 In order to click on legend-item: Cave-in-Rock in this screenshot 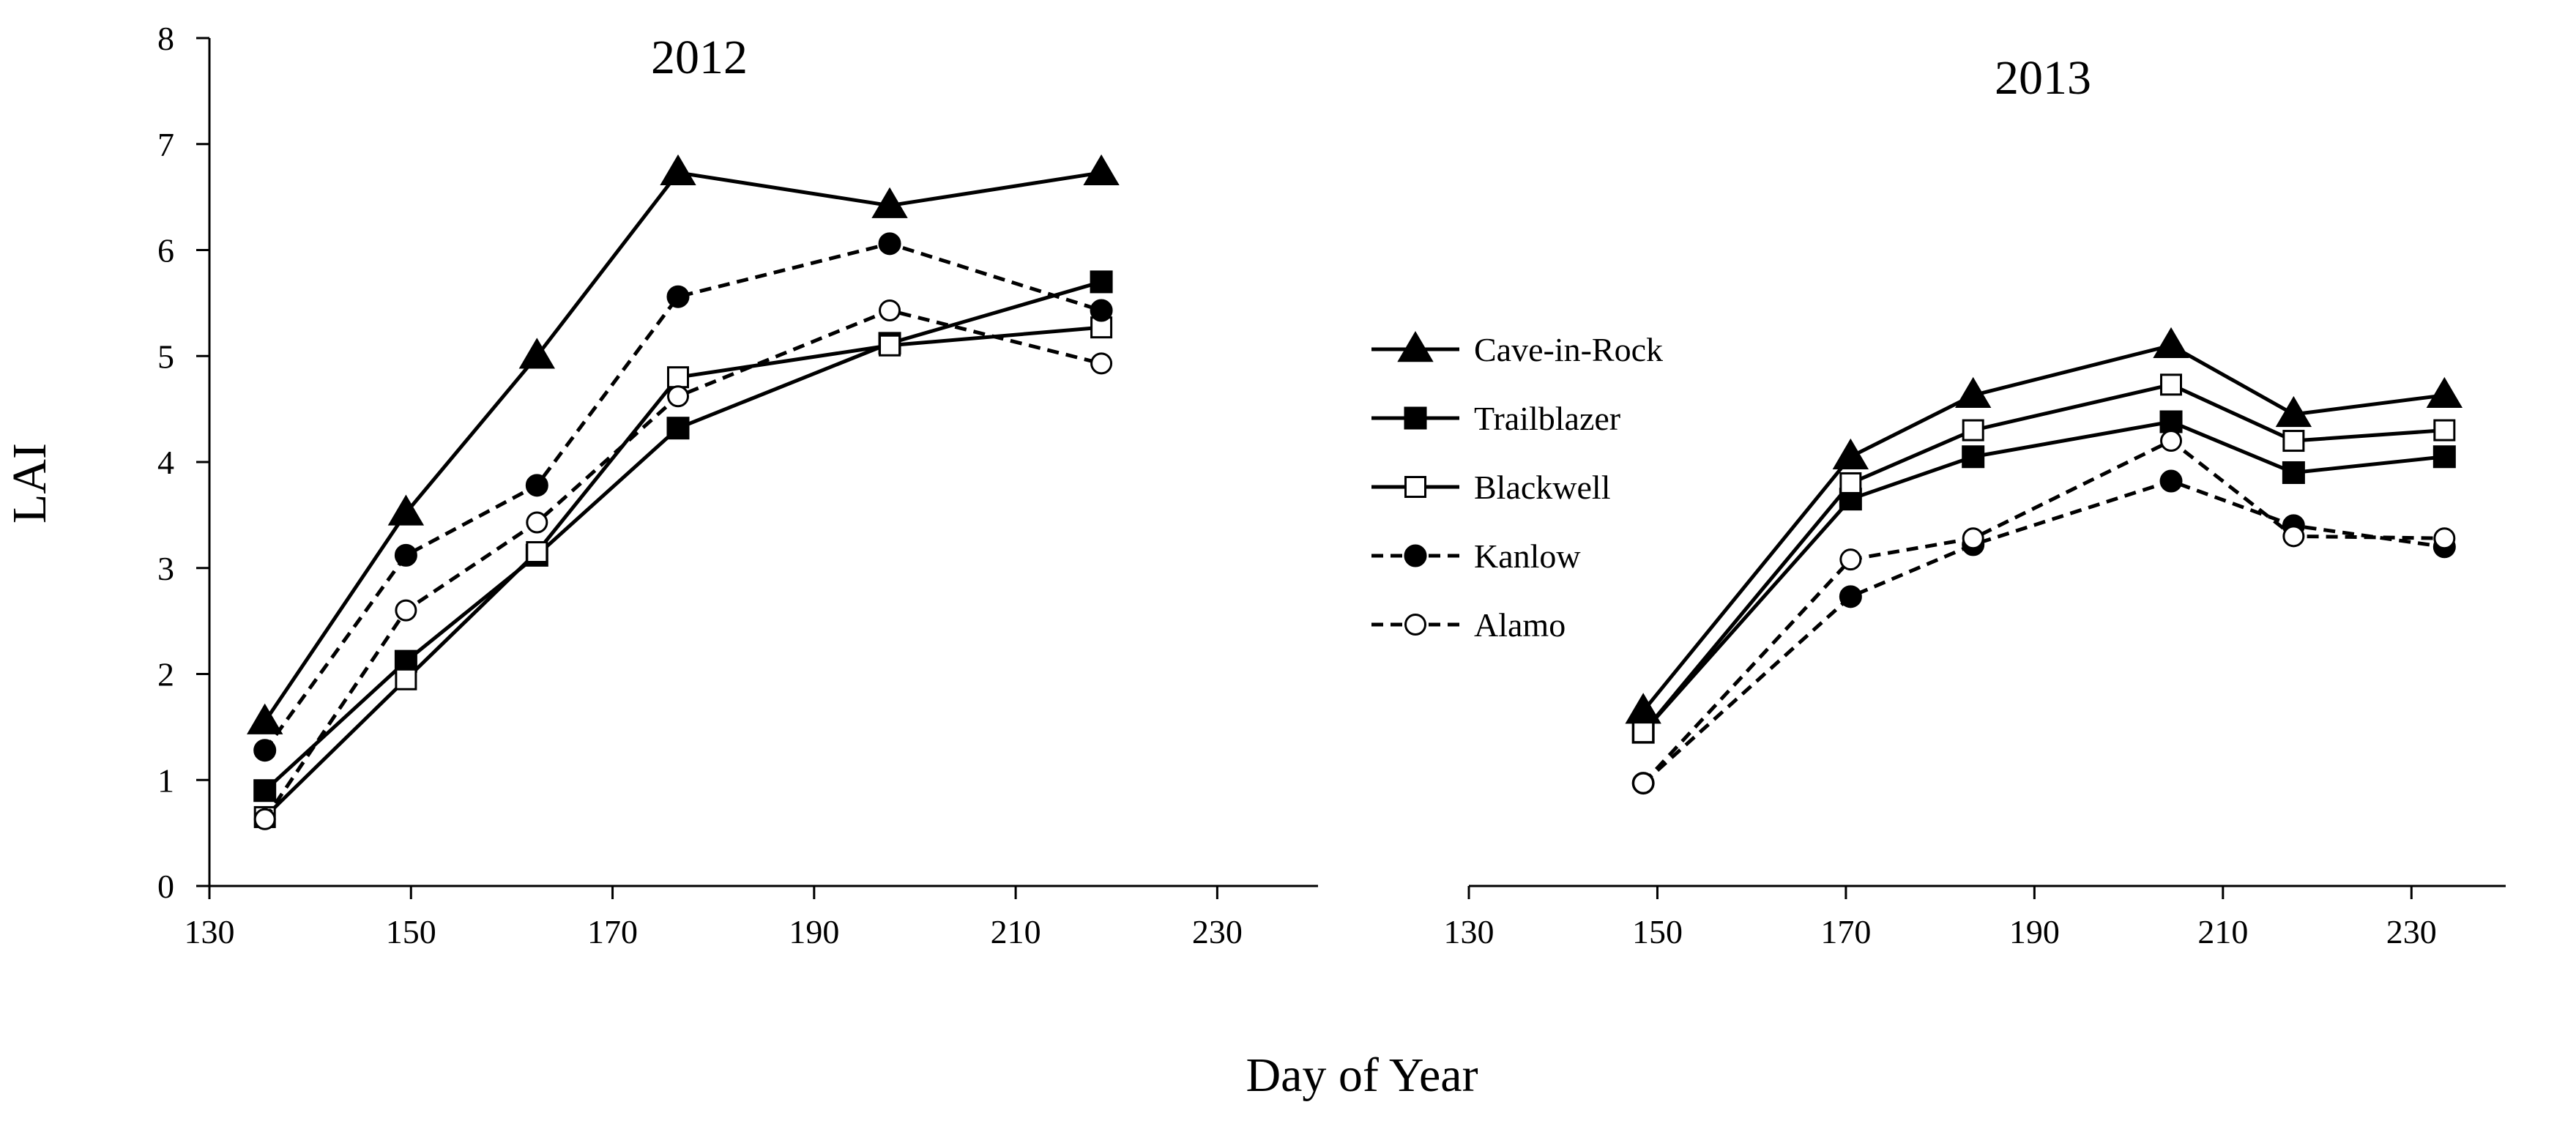, I will do `click(1517, 349)`.